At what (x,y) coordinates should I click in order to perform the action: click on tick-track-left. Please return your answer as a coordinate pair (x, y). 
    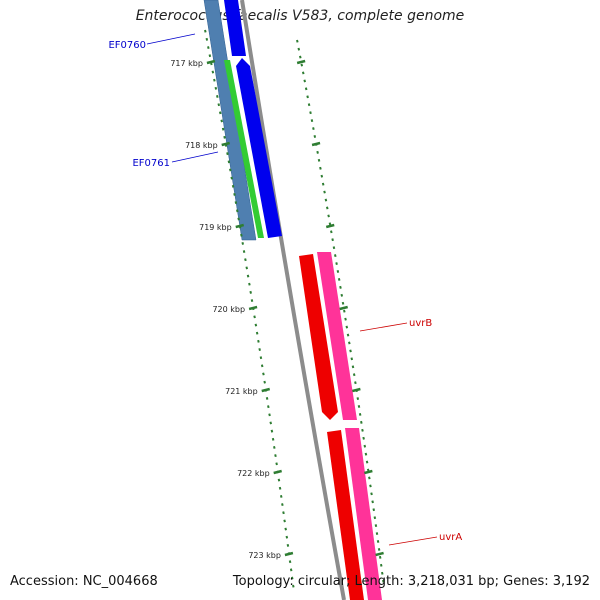
    Looking at the image, I should click on (249, 308).